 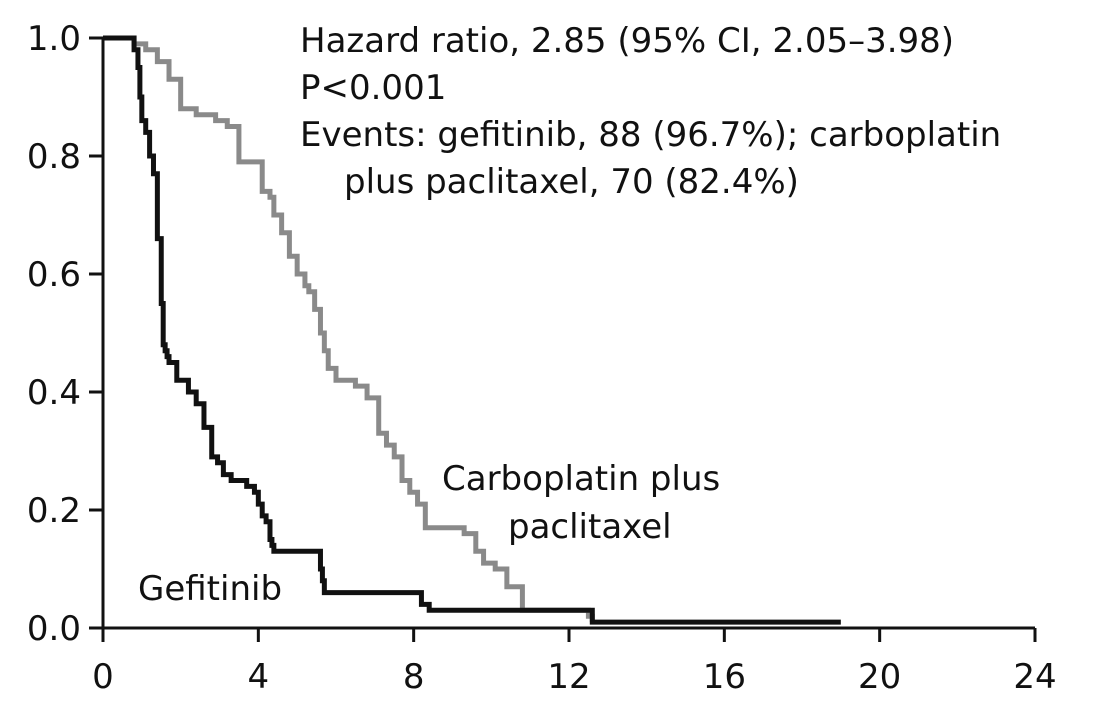 I want to click on y-tick-label: 0.4, so click(x=54, y=393).